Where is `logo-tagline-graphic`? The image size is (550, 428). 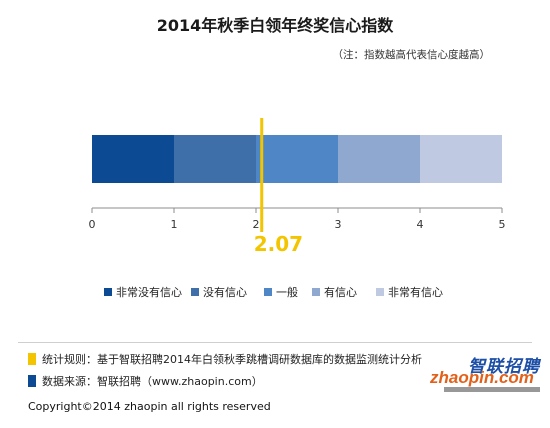 logo-tagline-graphic is located at coordinates (492, 389).